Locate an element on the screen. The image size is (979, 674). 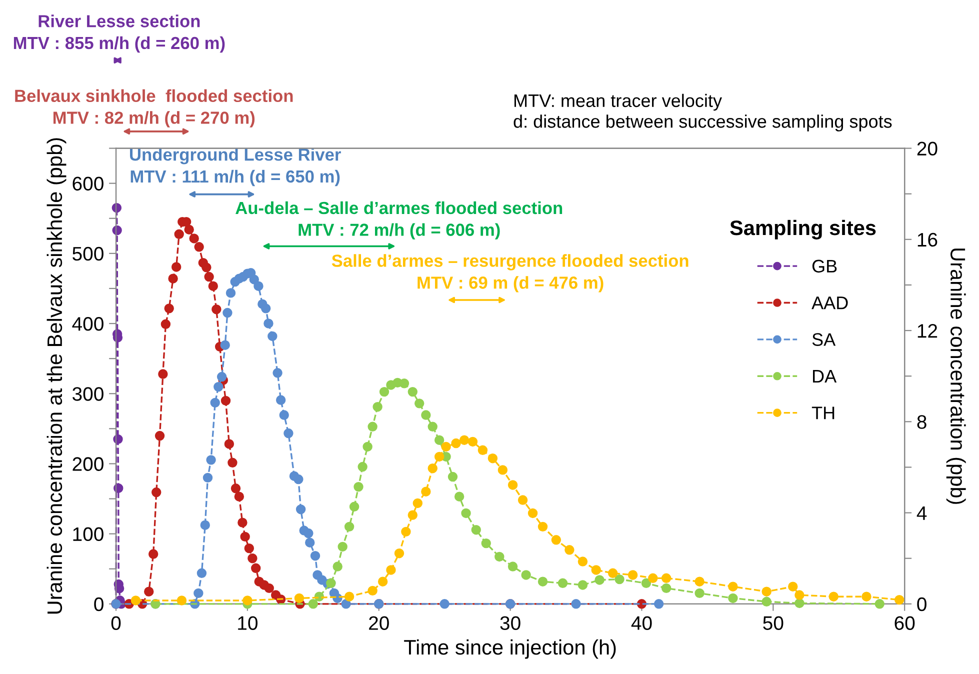
y-tick-label: 300 is located at coordinates (88, 394).